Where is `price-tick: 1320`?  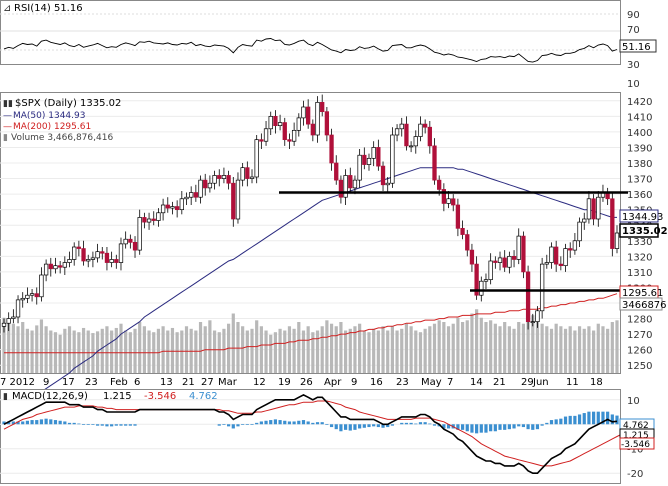 price-tick: 1320 is located at coordinates (639, 257).